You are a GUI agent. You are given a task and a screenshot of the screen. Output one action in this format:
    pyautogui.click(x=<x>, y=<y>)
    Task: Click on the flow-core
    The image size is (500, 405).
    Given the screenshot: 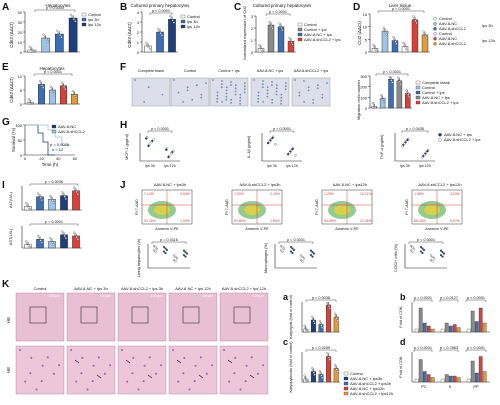 What is the action you would take?
    pyautogui.click(x=252, y=210)
    